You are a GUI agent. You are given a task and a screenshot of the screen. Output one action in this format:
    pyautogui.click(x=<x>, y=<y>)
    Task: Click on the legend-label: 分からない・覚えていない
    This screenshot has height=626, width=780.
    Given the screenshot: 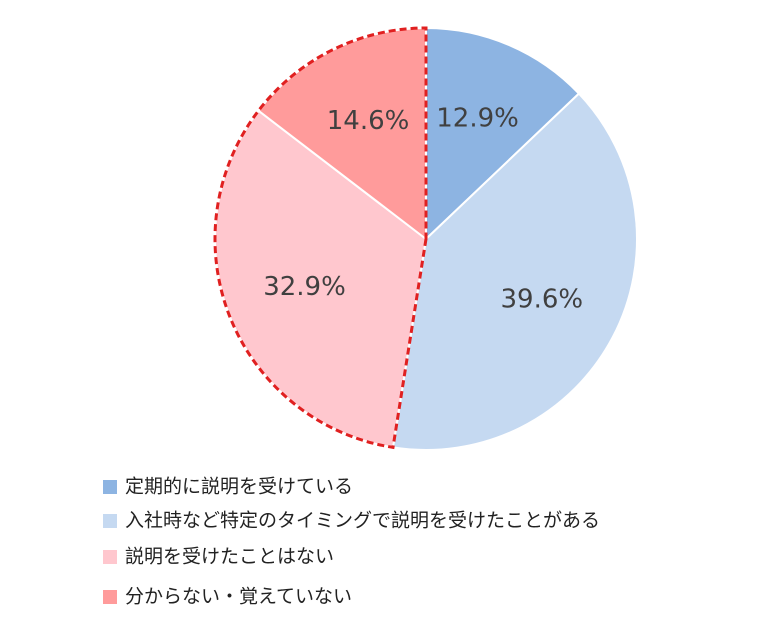 What is the action you would take?
    pyautogui.click(x=238, y=597)
    